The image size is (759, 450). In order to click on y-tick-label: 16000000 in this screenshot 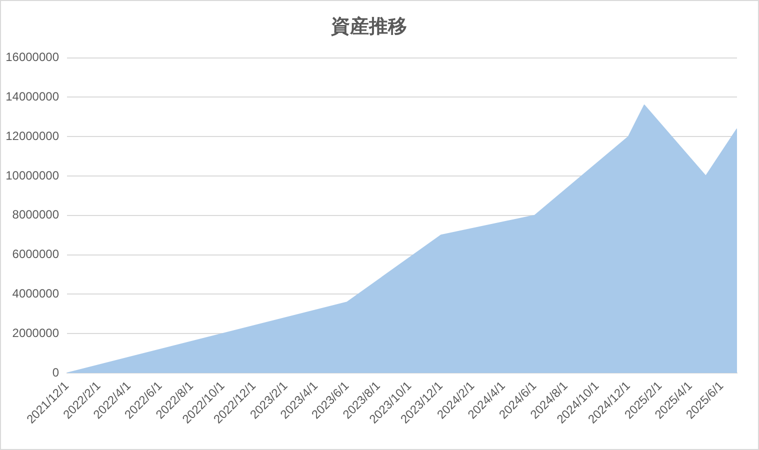, I will do `click(33, 57)`.